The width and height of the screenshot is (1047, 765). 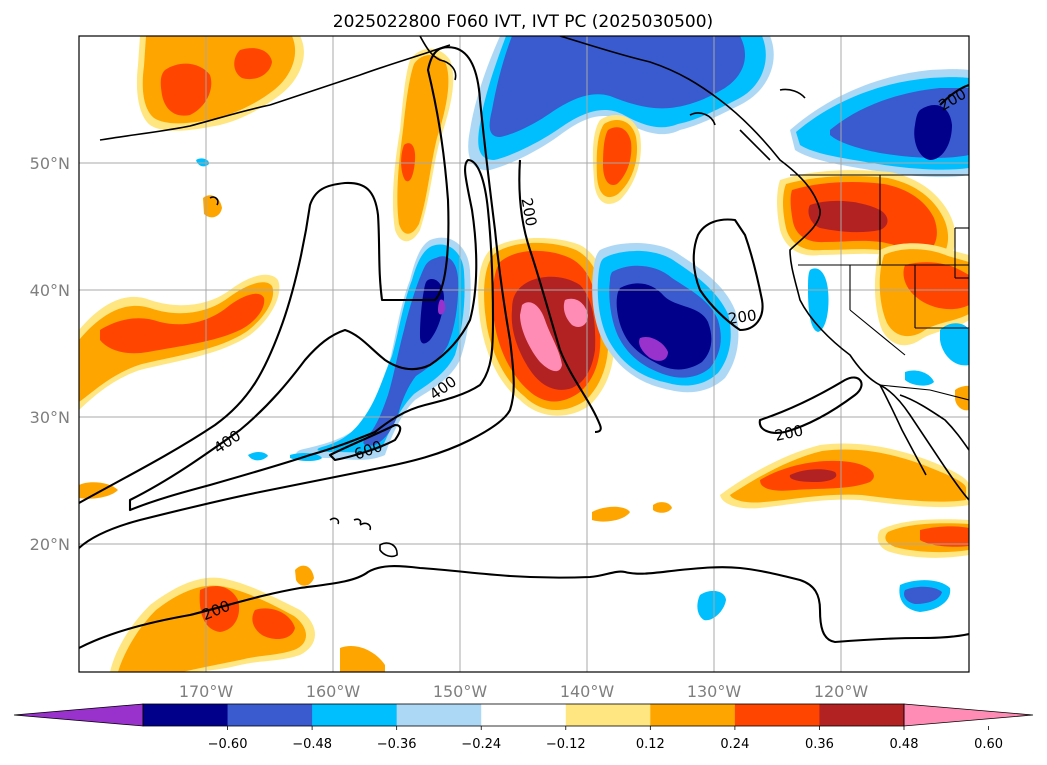 I want to click on lower-right-positive-region, so click(x=923, y=538).